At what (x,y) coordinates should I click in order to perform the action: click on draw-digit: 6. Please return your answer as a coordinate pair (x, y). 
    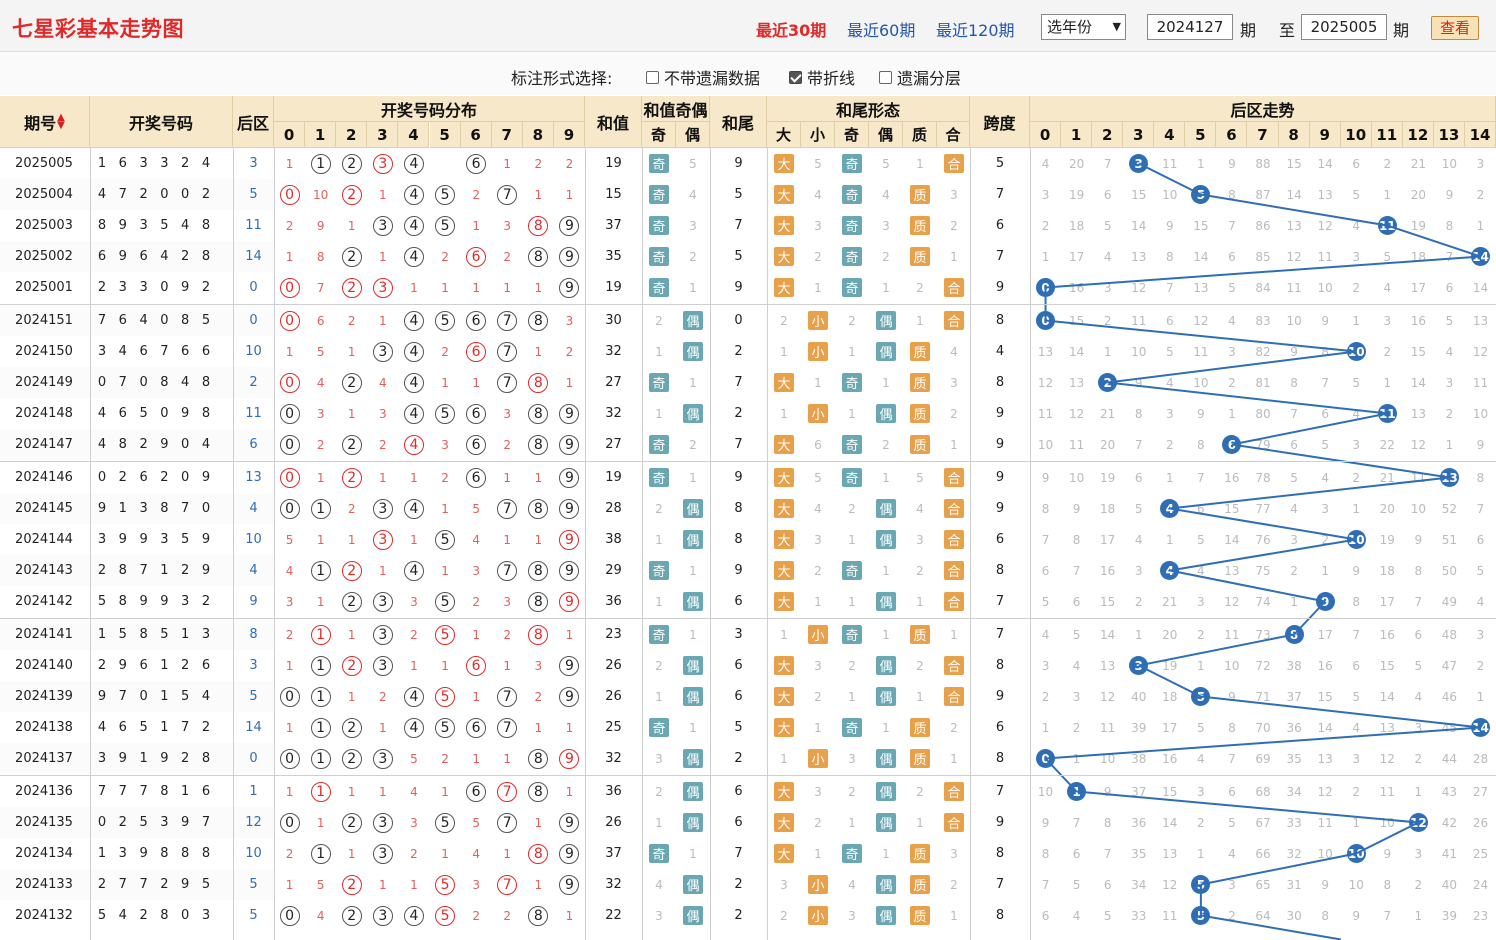
    Looking at the image, I should click on (143, 351).